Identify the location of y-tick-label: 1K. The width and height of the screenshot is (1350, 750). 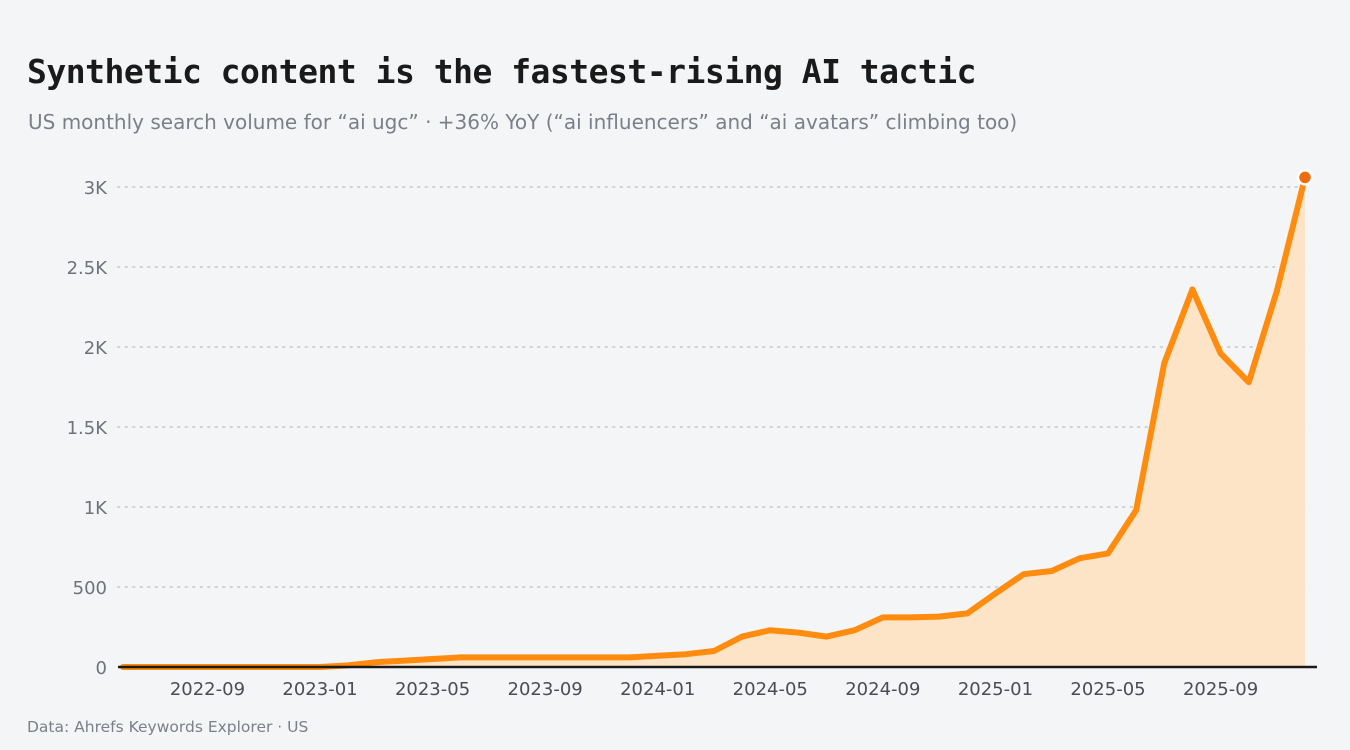
(96, 508).